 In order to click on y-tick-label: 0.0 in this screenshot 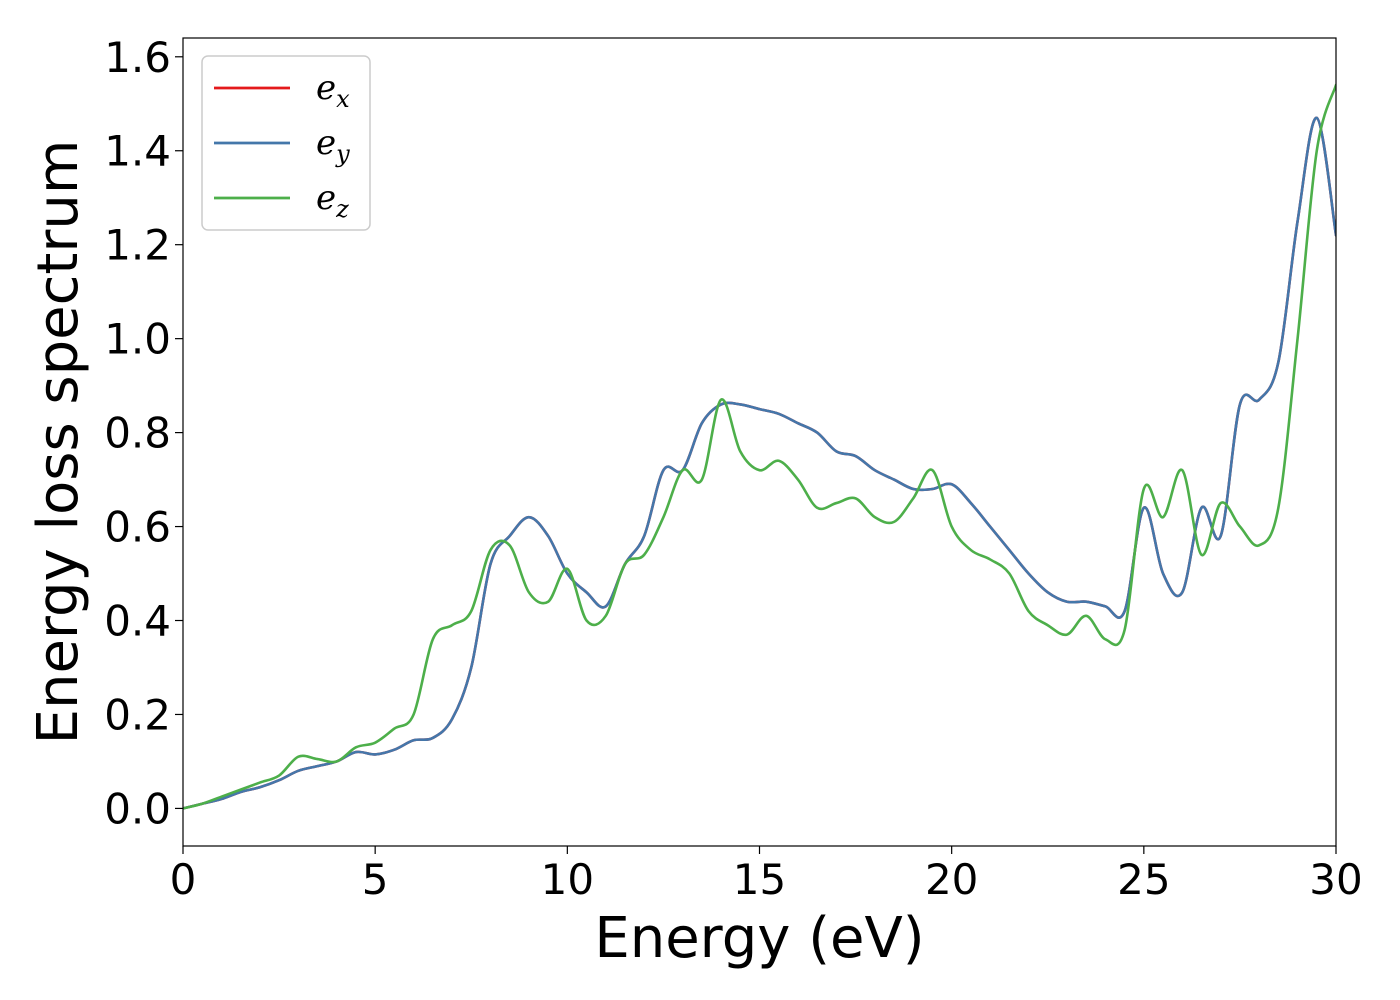, I will do `click(137, 808)`.